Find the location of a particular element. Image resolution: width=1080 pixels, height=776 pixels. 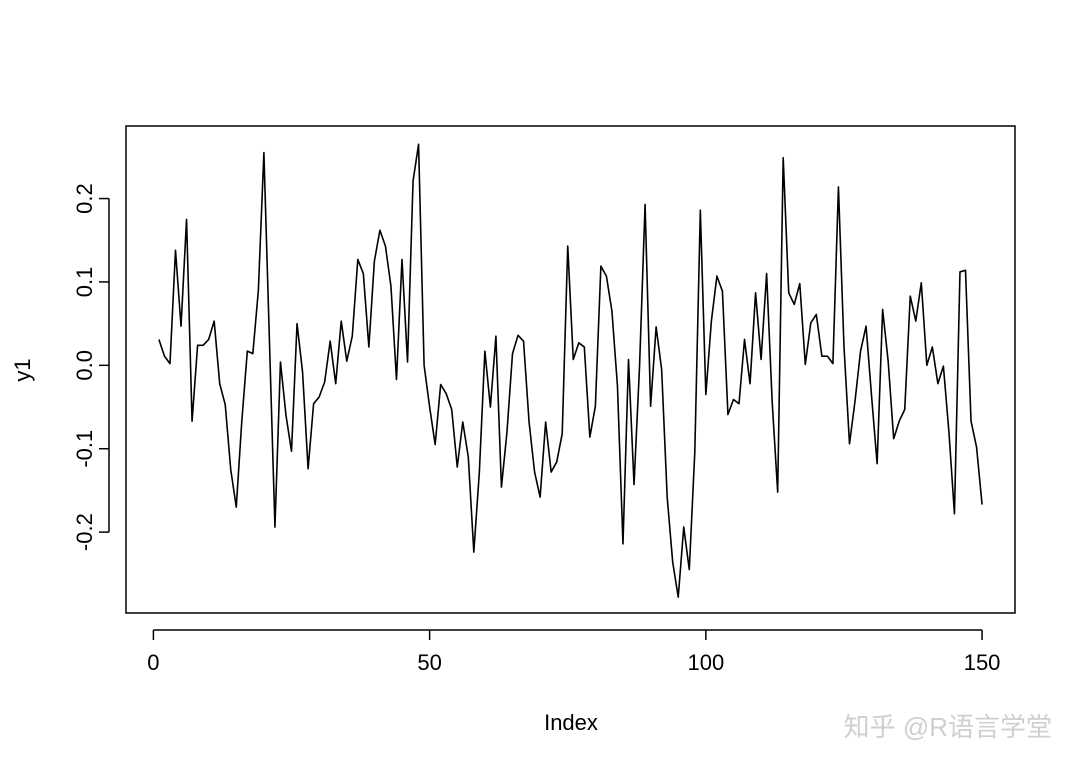

y-tick-label: 0.2 is located at coordinates (84, 198).